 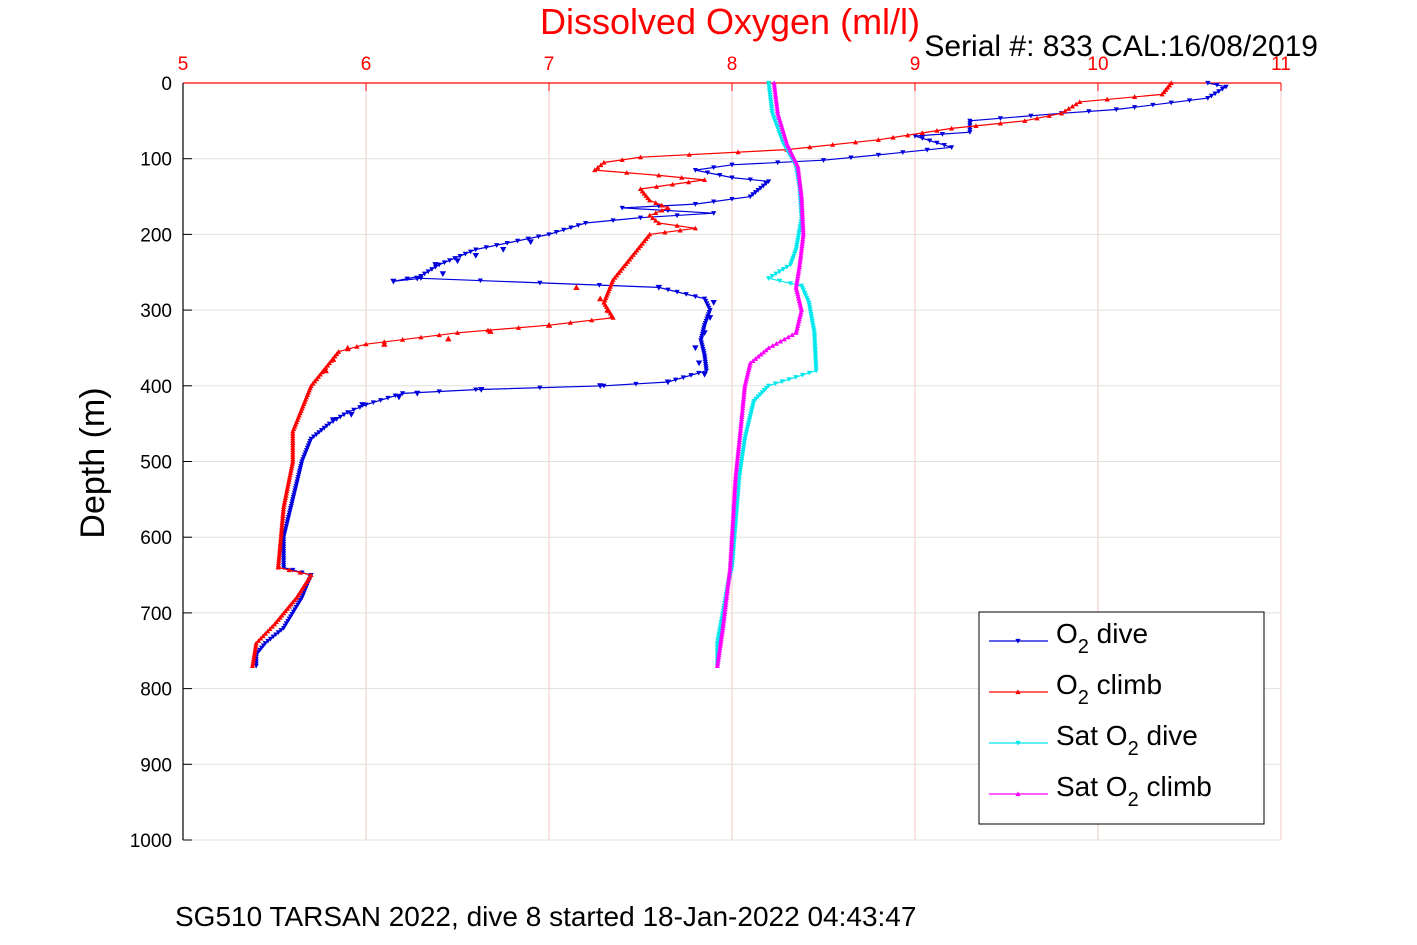 What do you see at coordinates (1134, 791) in the screenshot?
I see `legend-label: Sat O2 climb` at bounding box center [1134, 791].